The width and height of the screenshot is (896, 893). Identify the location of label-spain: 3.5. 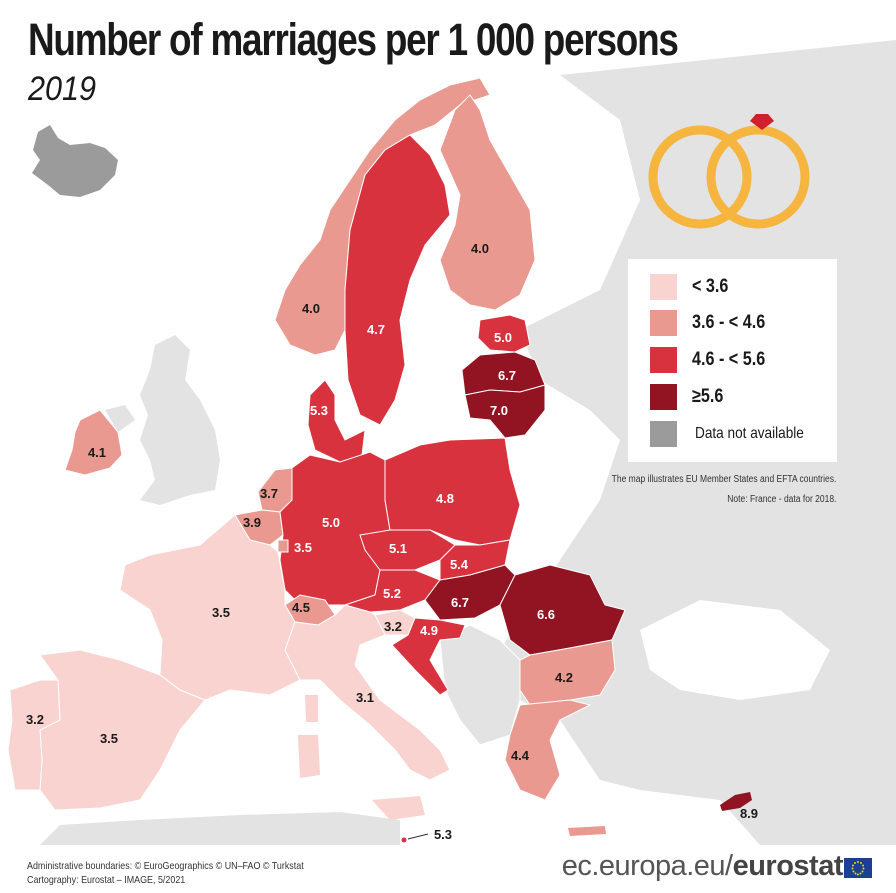
(109, 738).